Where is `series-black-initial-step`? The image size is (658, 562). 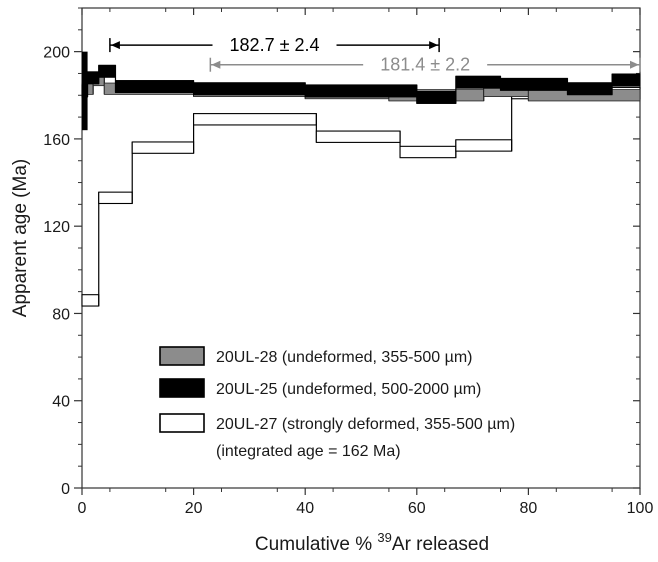 series-black-initial-step is located at coordinates (85, 91).